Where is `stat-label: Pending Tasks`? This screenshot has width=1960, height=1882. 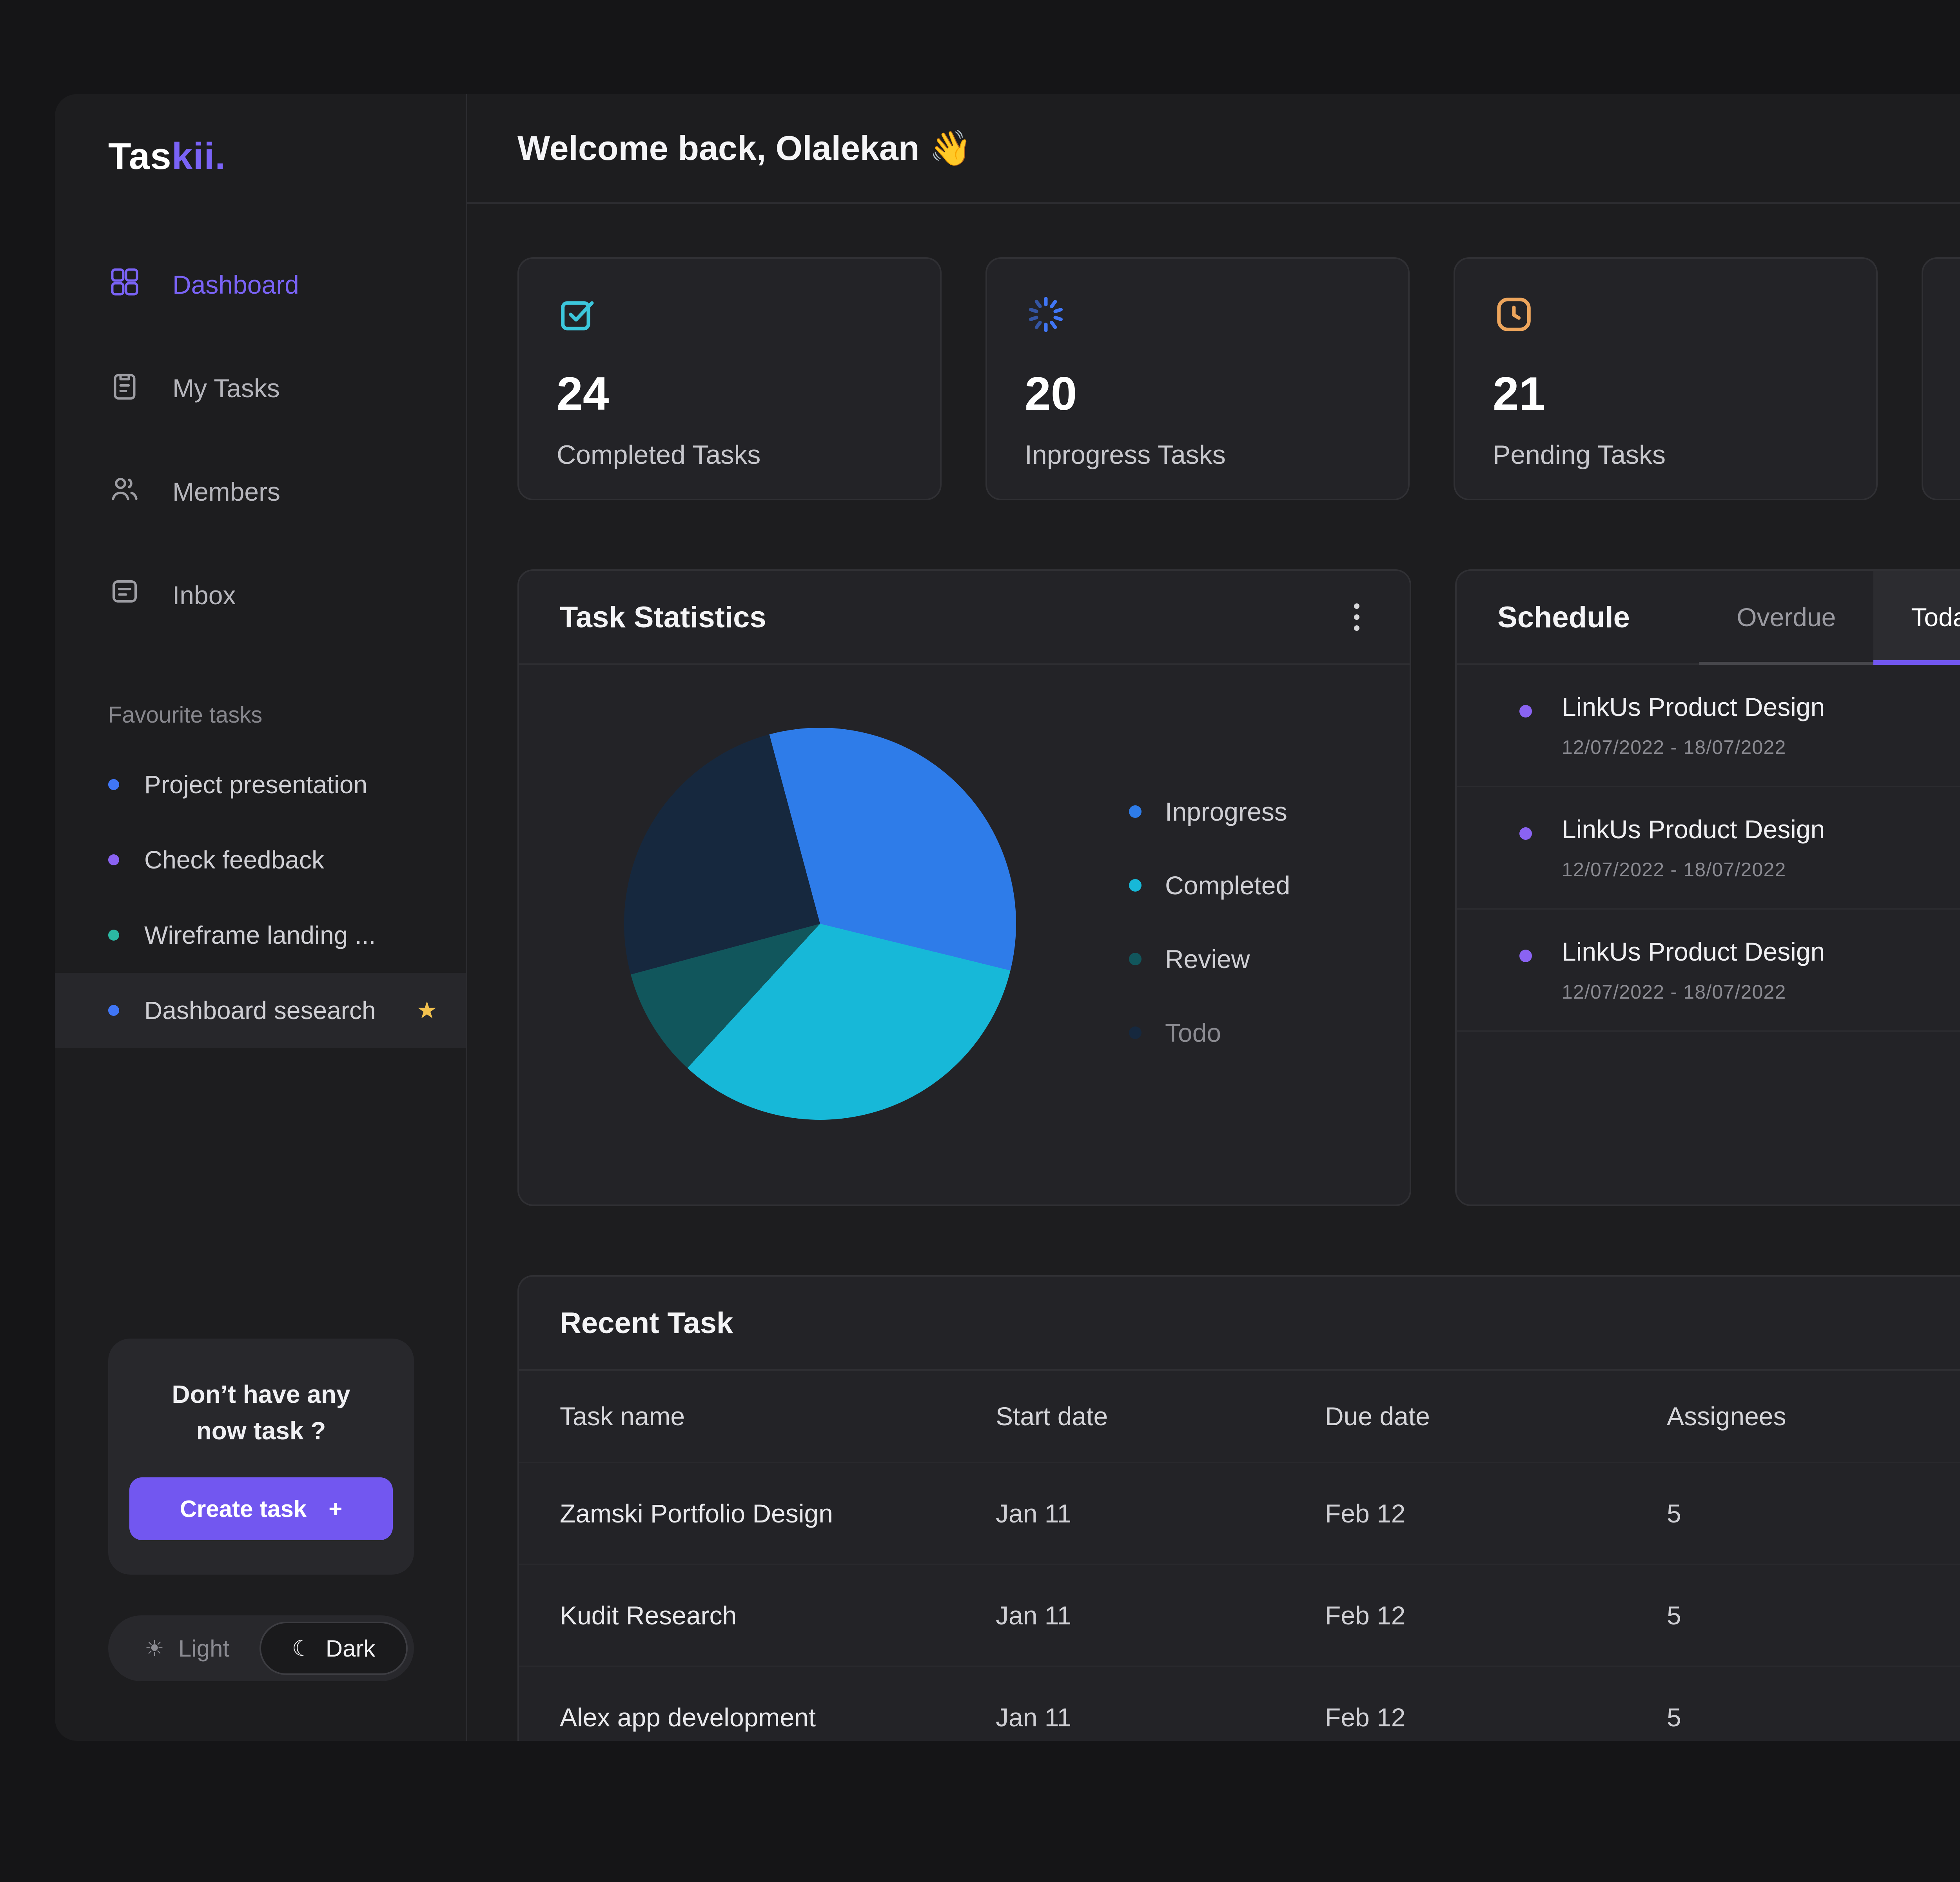 stat-label: Pending Tasks is located at coordinates (1579, 455).